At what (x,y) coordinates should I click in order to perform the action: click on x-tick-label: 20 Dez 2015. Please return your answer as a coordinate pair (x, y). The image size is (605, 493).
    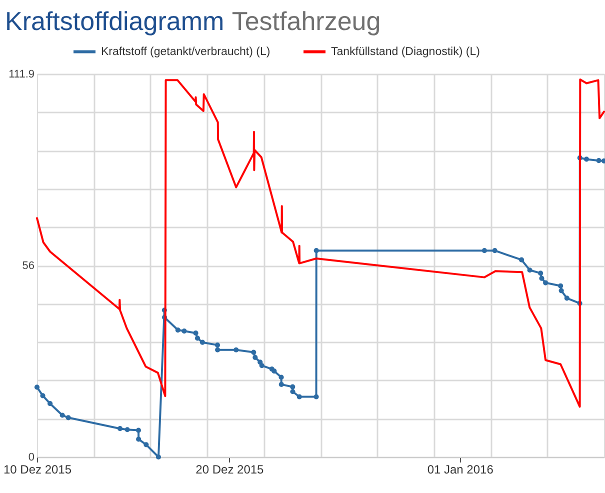
    Looking at the image, I should click on (230, 469).